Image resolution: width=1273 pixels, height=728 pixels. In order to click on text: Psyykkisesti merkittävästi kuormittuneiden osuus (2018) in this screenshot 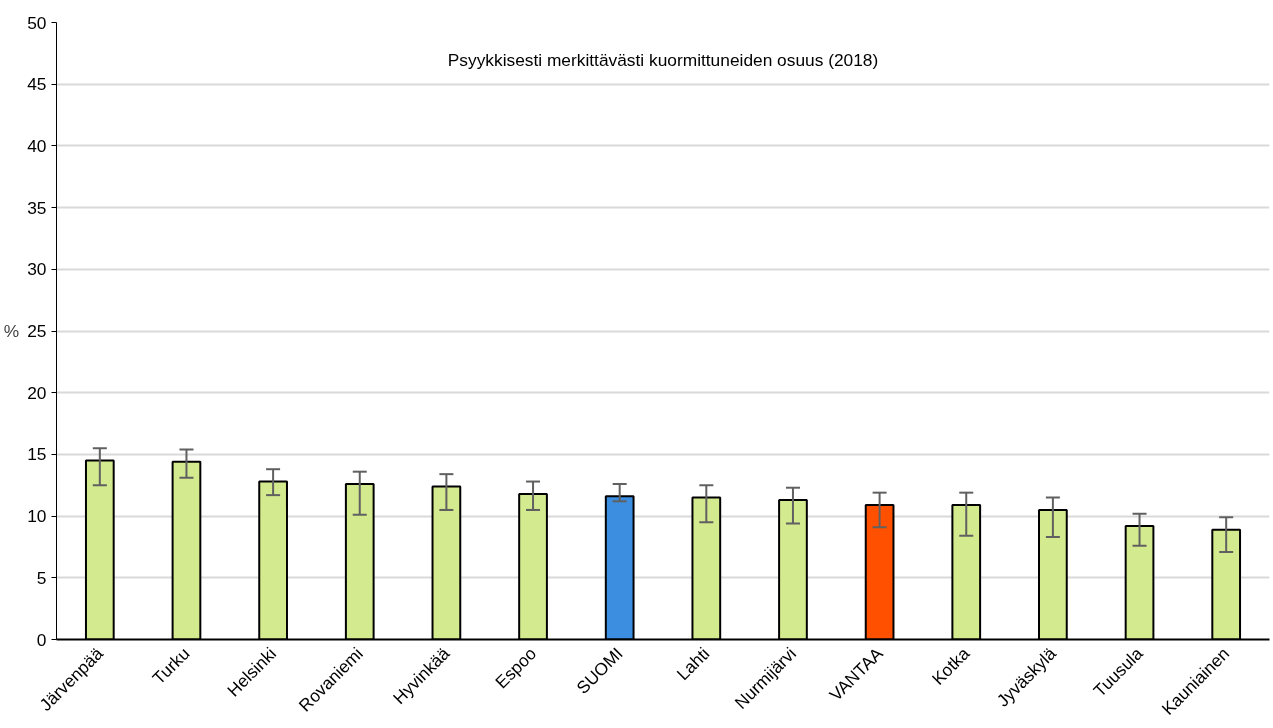, I will do `click(663, 59)`.